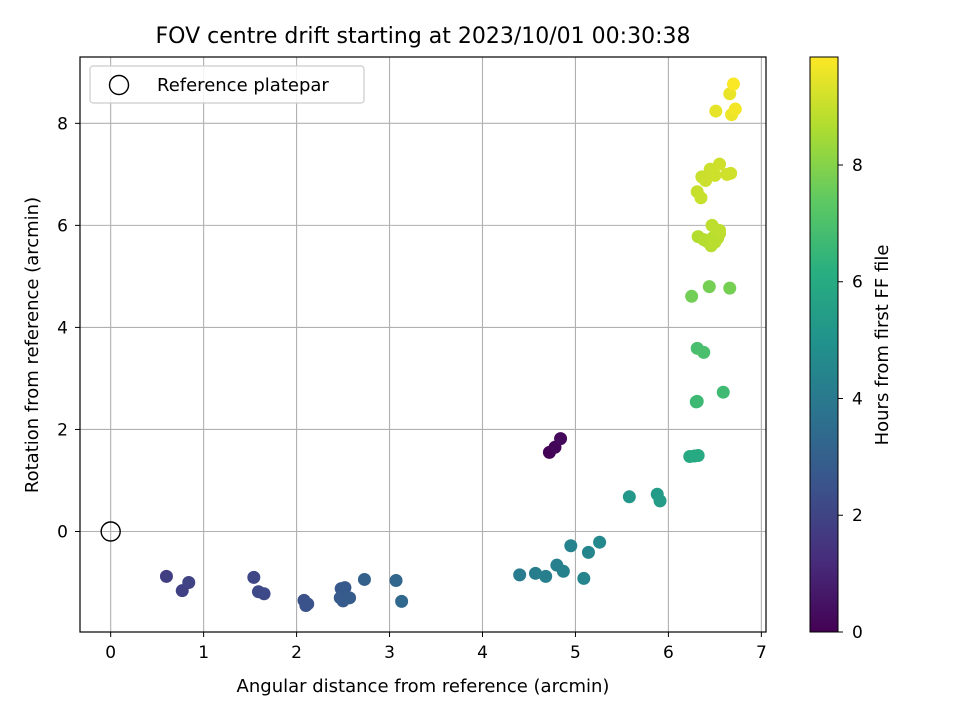 The image size is (960, 720). What do you see at coordinates (436, 647) in the screenshot?
I see `x-axis-ticks: 0 1 2 3 4 5 6 7` at bounding box center [436, 647].